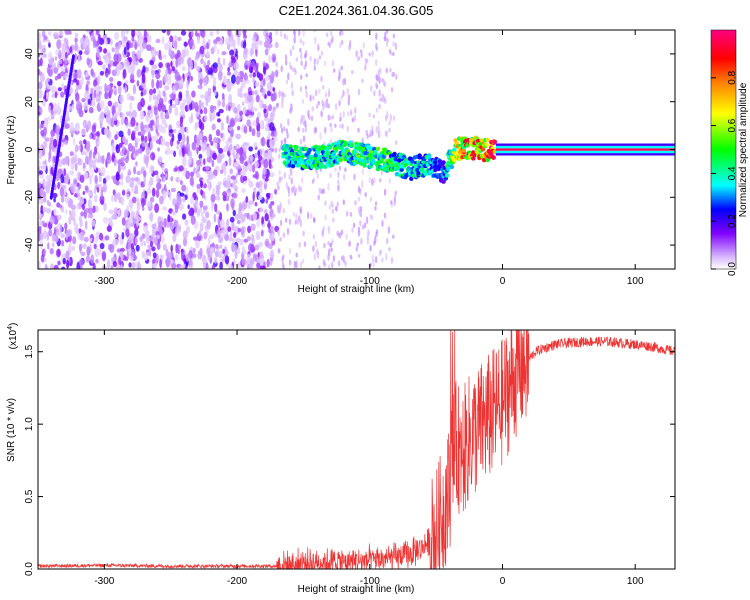 The height and width of the screenshot is (600, 750). What do you see at coordinates (356, 589) in the screenshot?
I see `snr-xlabel: Height of straight line (km)` at bounding box center [356, 589].